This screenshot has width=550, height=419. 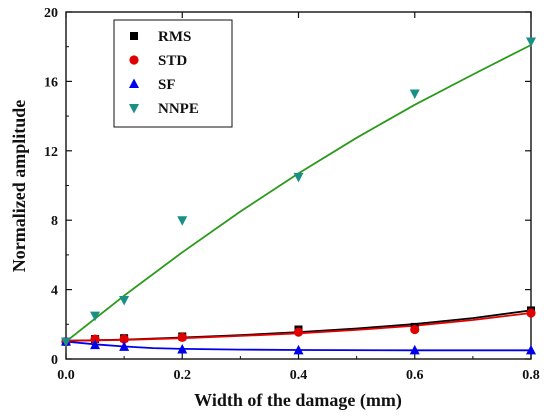 What do you see at coordinates (134, 83) in the screenshot?
I see `legend-marker-sf` at bounding box center [134, 83].